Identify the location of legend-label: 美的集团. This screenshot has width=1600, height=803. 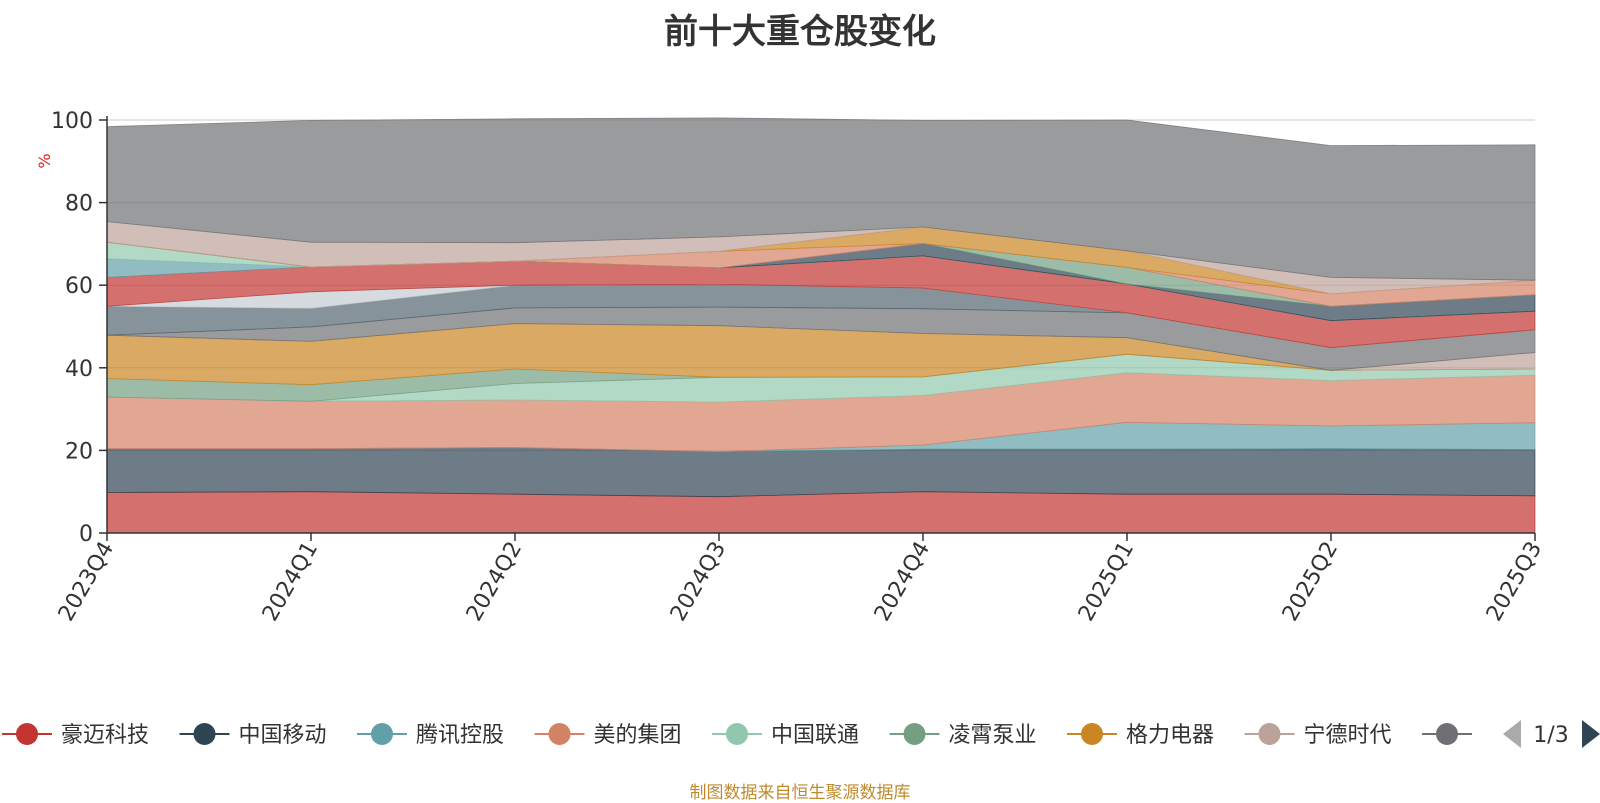
(638, 735).